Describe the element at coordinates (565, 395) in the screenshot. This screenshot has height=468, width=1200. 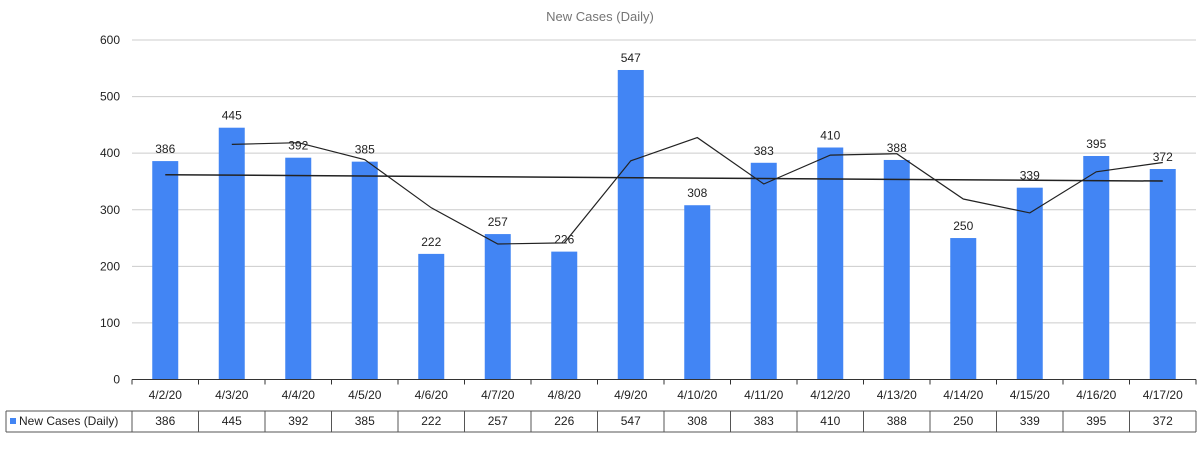
I see `x-tick-label: 4/8/20` at that location.